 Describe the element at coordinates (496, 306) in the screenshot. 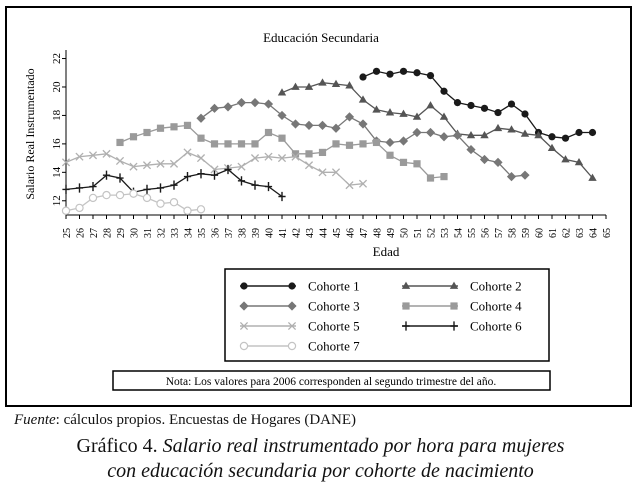

I see `legend-label: Cohorte 4` at that location.